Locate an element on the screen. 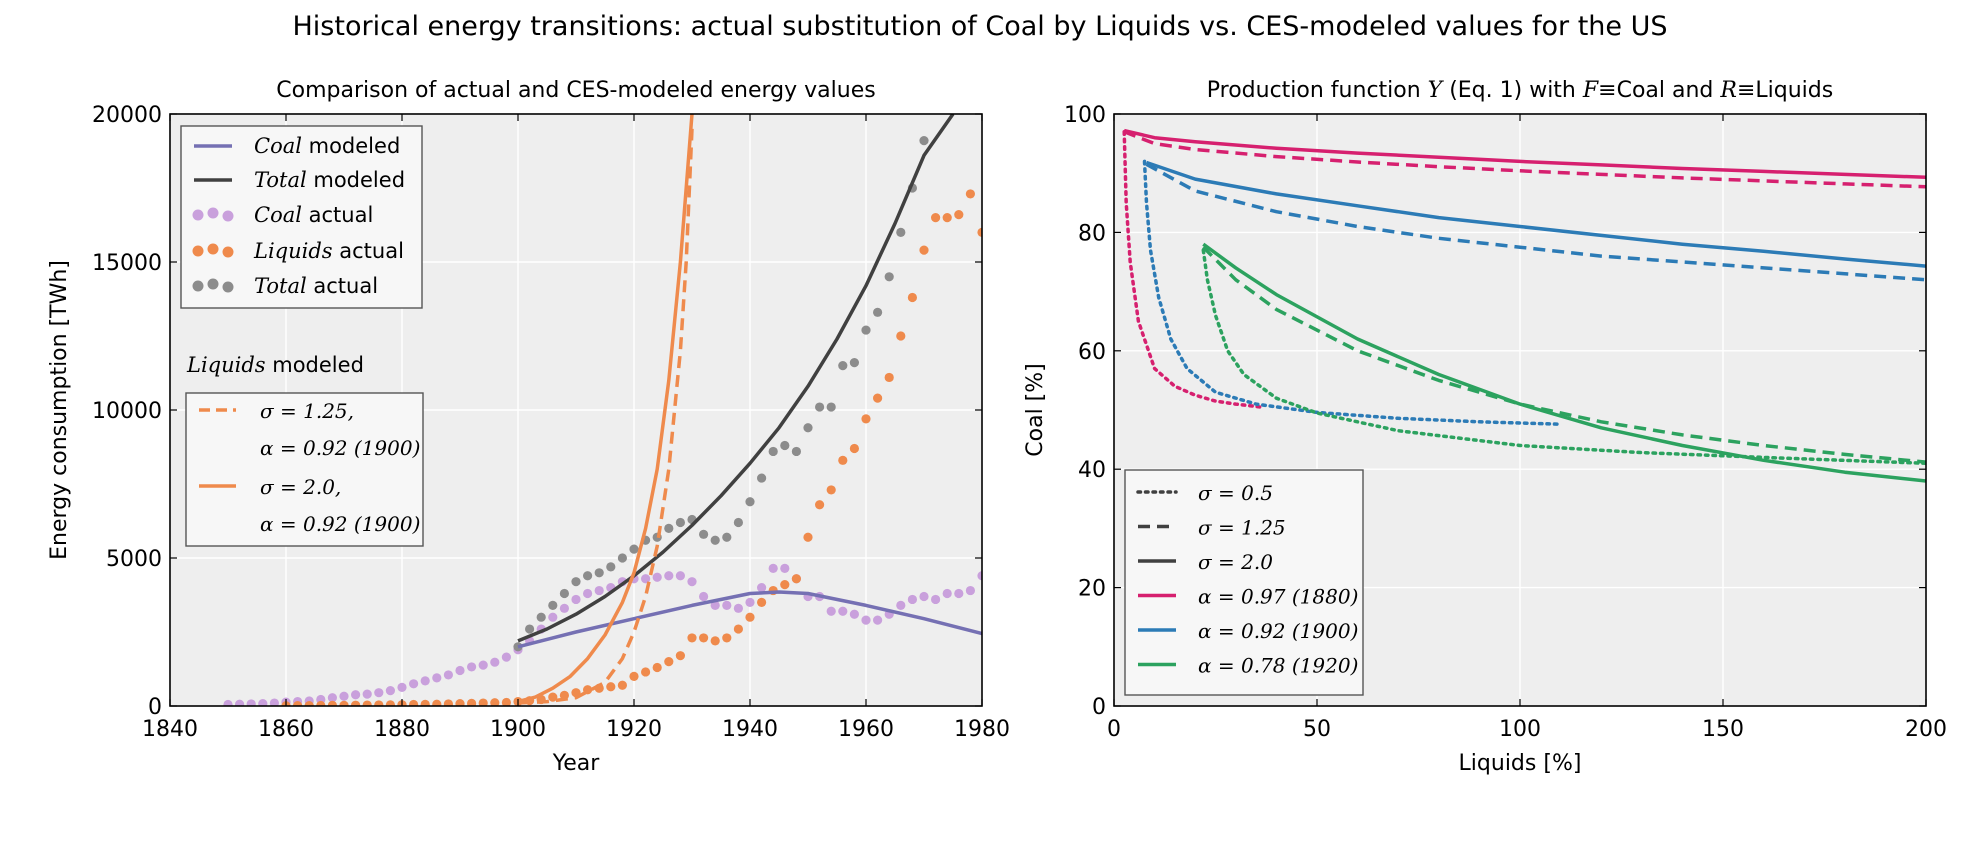  legend-label: α = 0.92 (1900) is located at coordinates (1278, 631).